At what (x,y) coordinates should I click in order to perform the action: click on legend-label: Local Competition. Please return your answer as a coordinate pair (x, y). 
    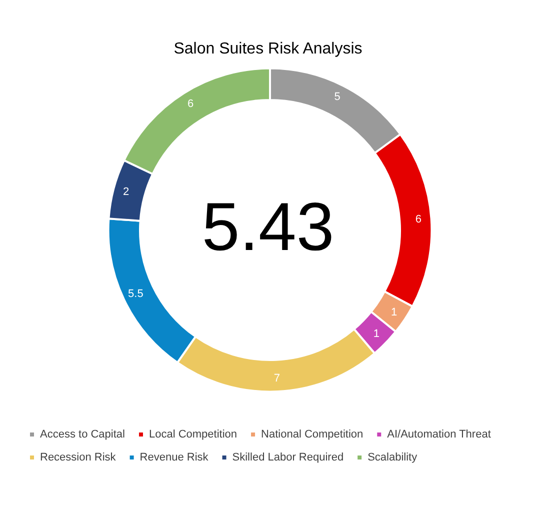
    Looking at the image, I should click on (193, 434).